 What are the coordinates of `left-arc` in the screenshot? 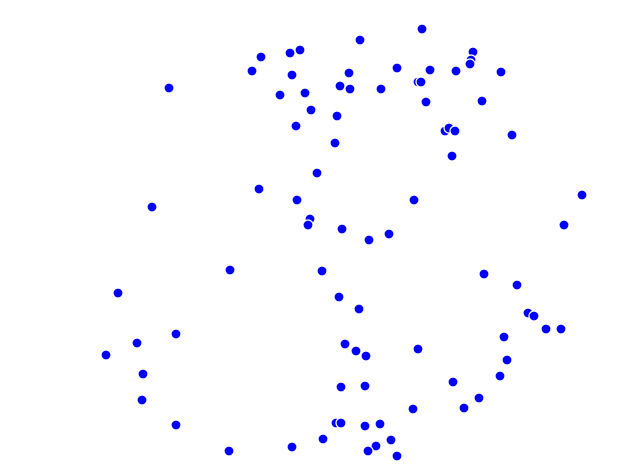 It's located at (170, 238).